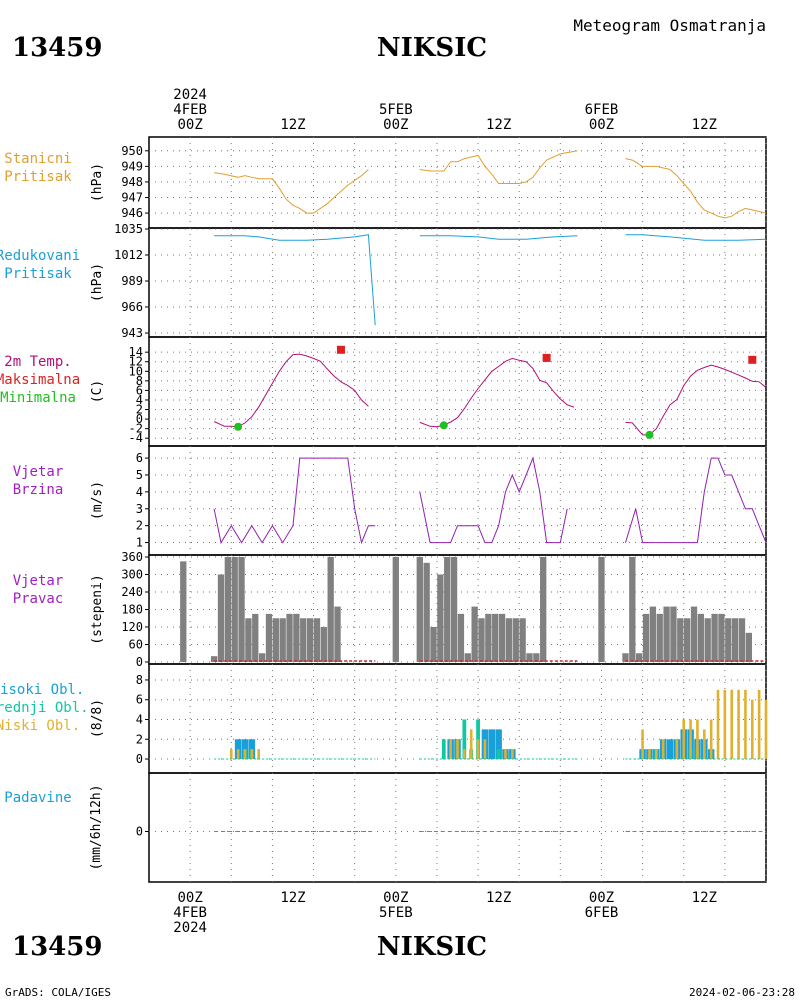 The image size is (800, 1000). Describe the element at coordinates (601, 125) in the screenshot. I see `top-time-label: 00Z` at that location.